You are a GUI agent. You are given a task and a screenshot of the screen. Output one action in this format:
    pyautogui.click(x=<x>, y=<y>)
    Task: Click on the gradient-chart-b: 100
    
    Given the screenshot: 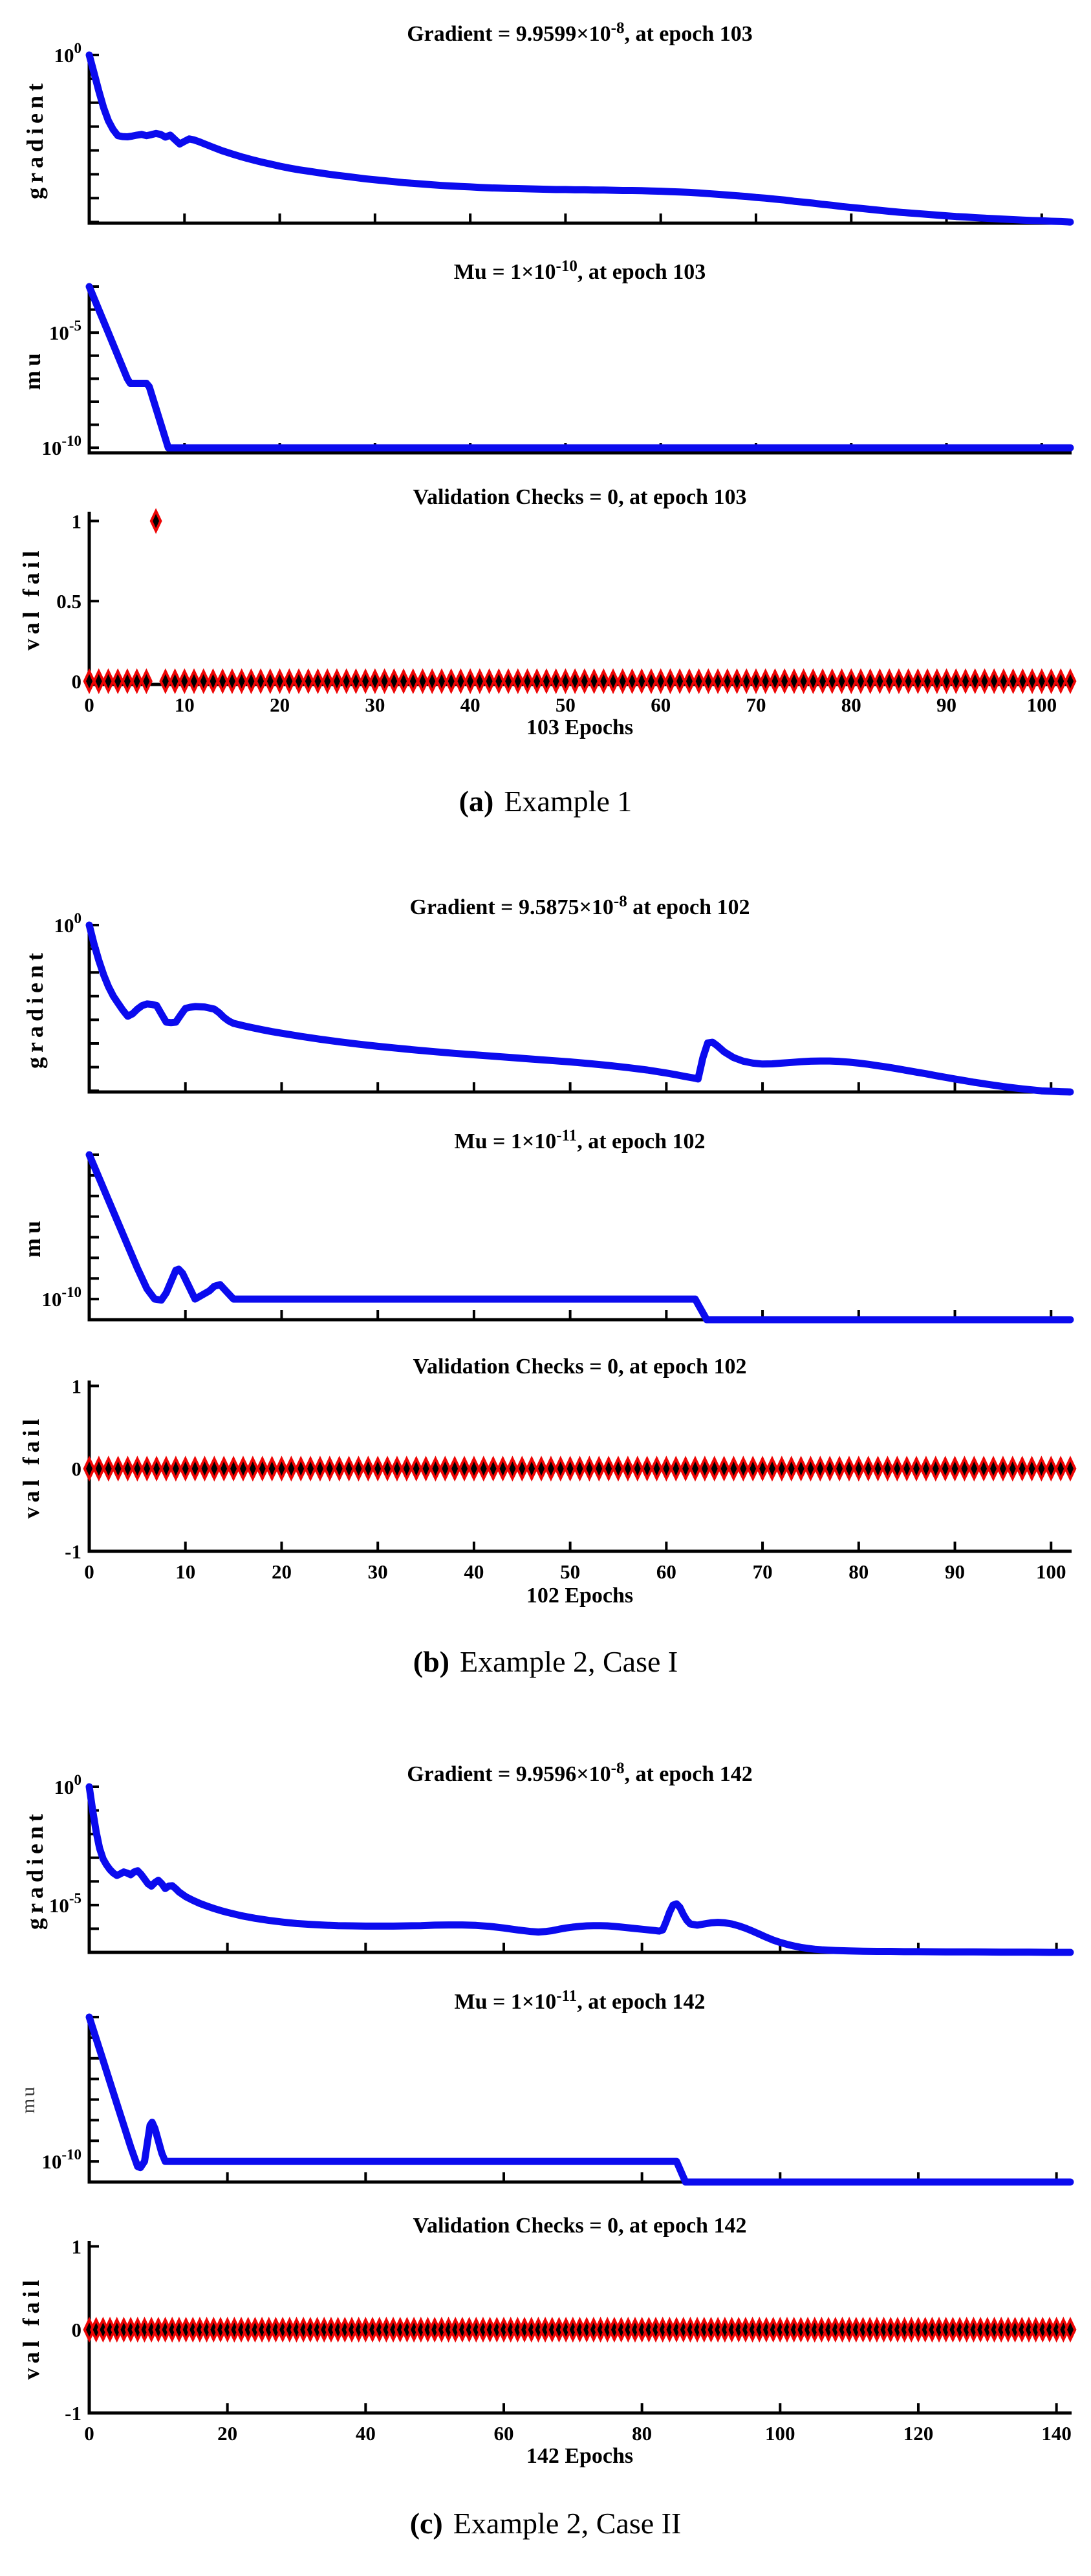 What is the action you would take?
    pyautogui.click(x=564, y=1003)
    